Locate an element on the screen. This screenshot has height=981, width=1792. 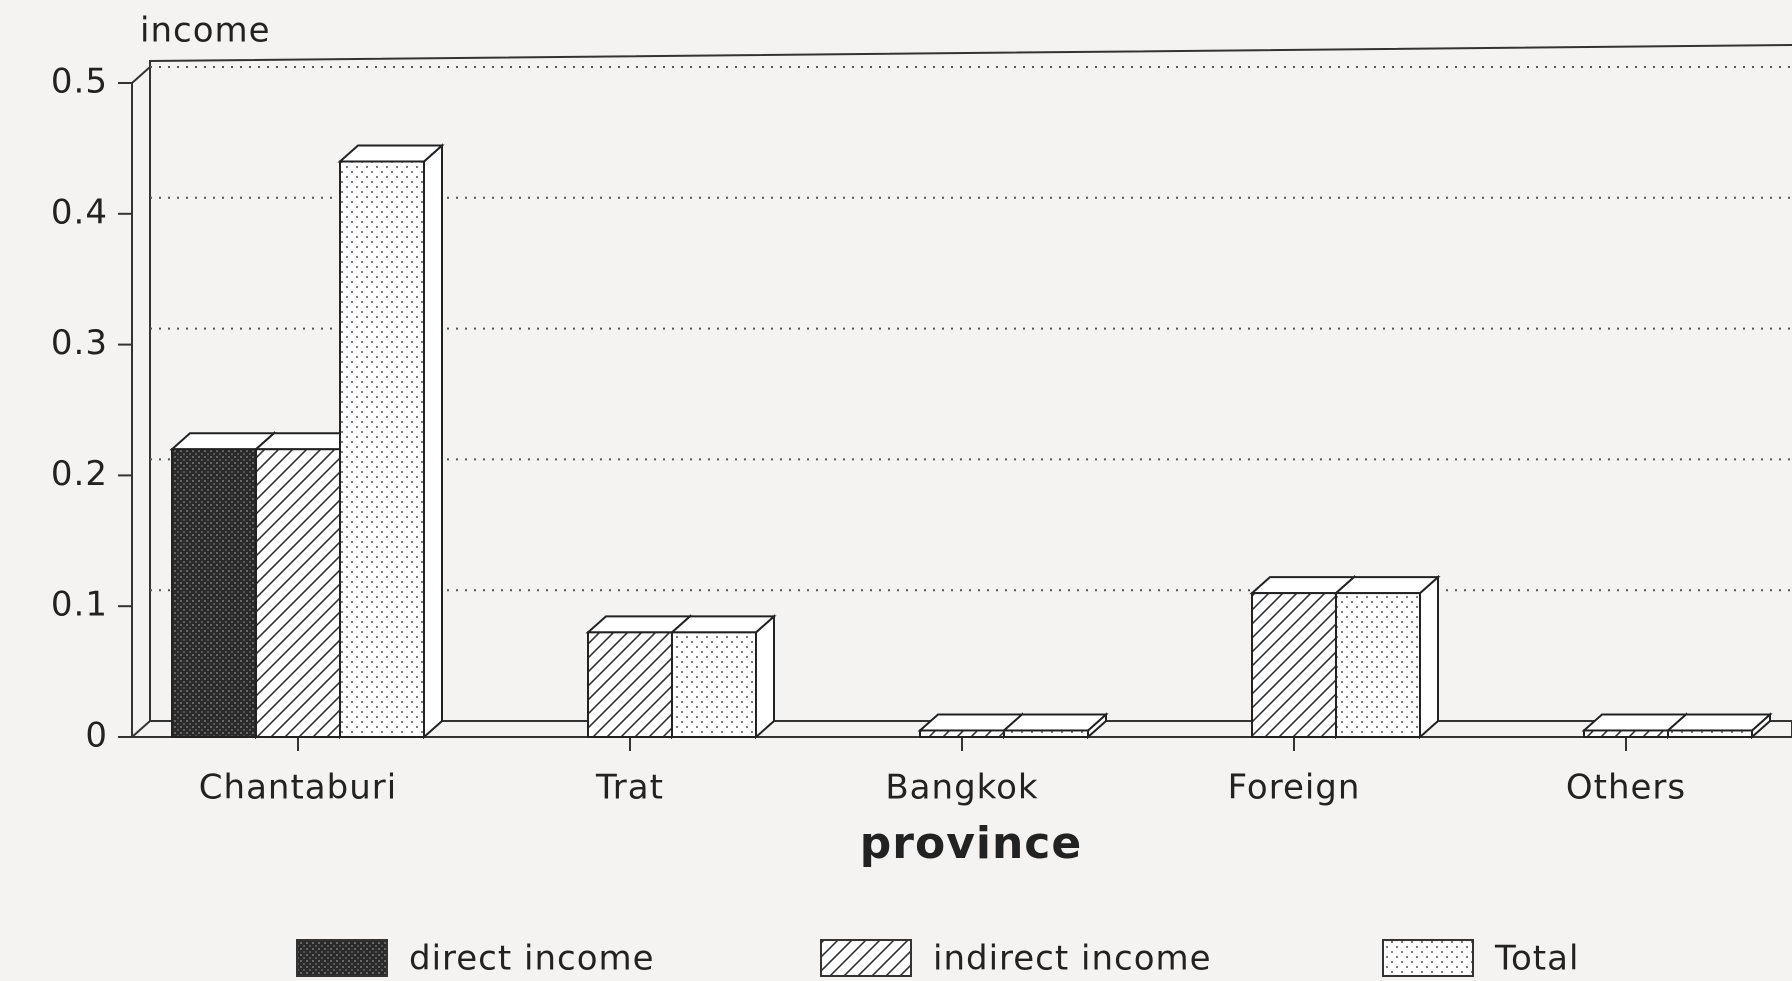
y-tick-label: 0.4 is located at coordinates (79, 212).